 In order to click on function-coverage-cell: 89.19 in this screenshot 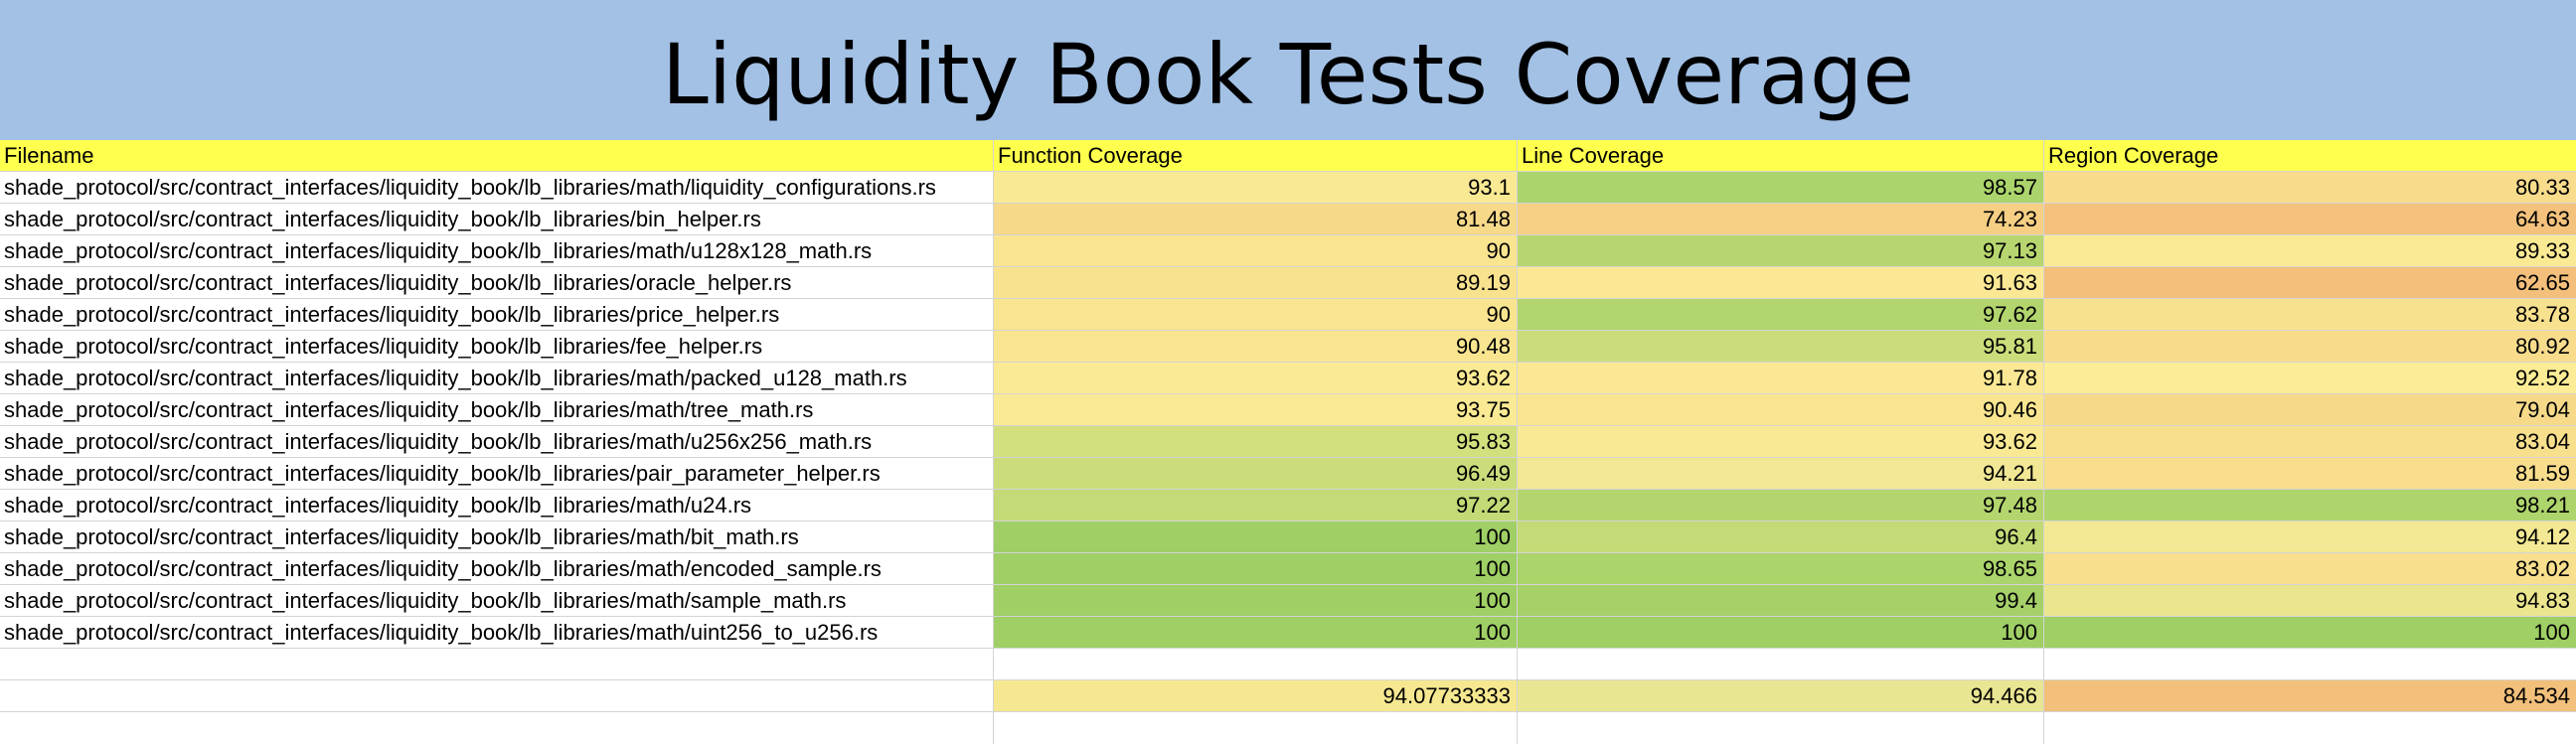, I will do `click(1256, 283)`.